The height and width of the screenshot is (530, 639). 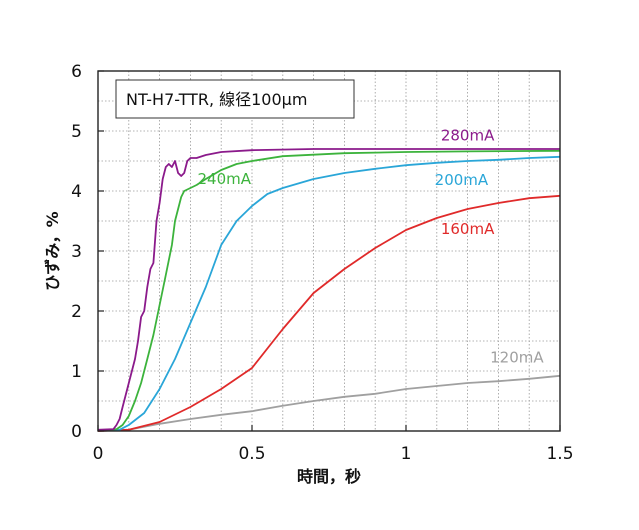 What do you see at coordinates (468, 136) in the screenshot?
I see `series-label-280mA: 280mA` at bounding box center [468, 136].